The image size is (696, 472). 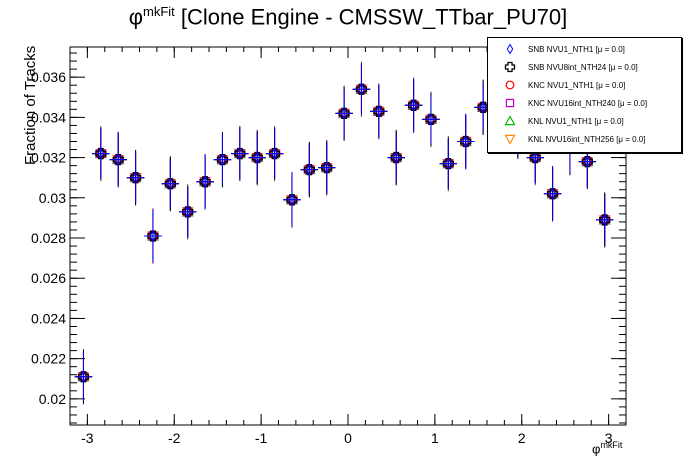 I want to click on x-axis-label-sup: mkFit, so click(x=611, y=445).